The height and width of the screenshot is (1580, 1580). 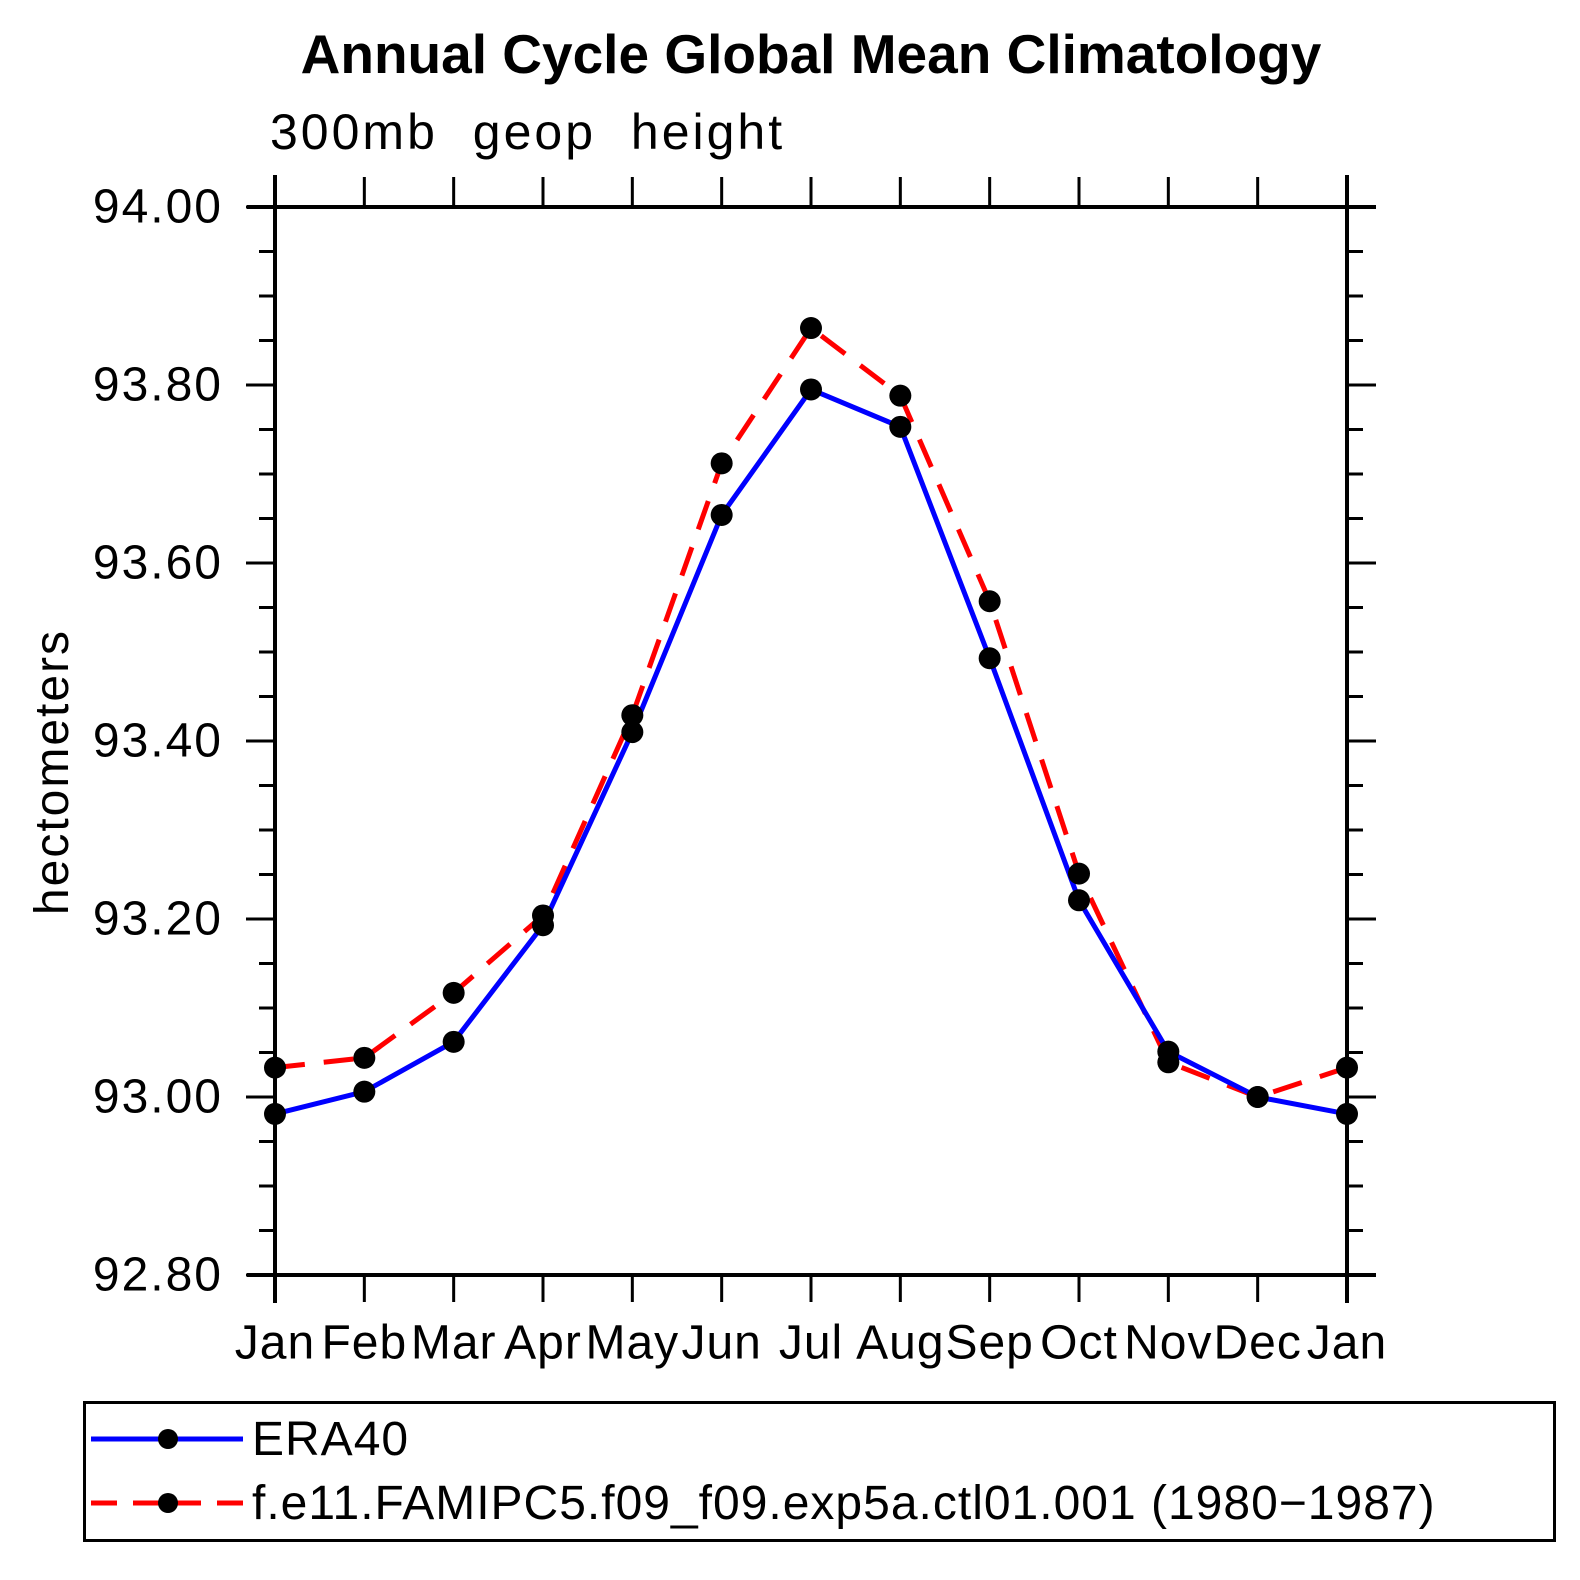 I want to click on x-tick-label: Mar, so click(x=454, y=1343).